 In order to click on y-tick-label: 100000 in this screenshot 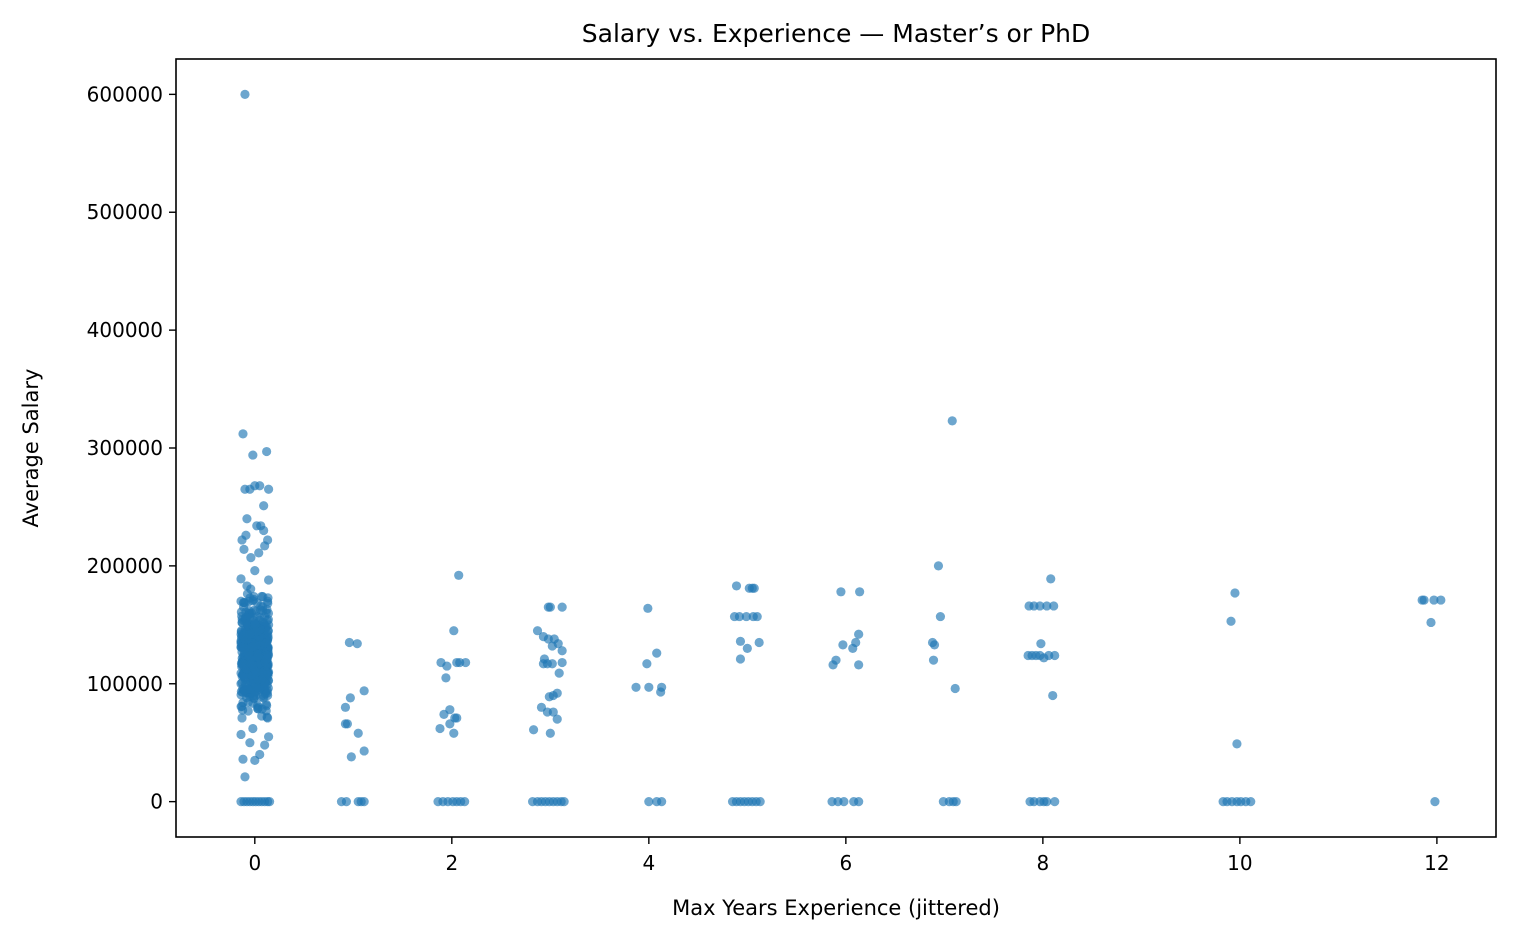, I will do `click(125, 684)`.